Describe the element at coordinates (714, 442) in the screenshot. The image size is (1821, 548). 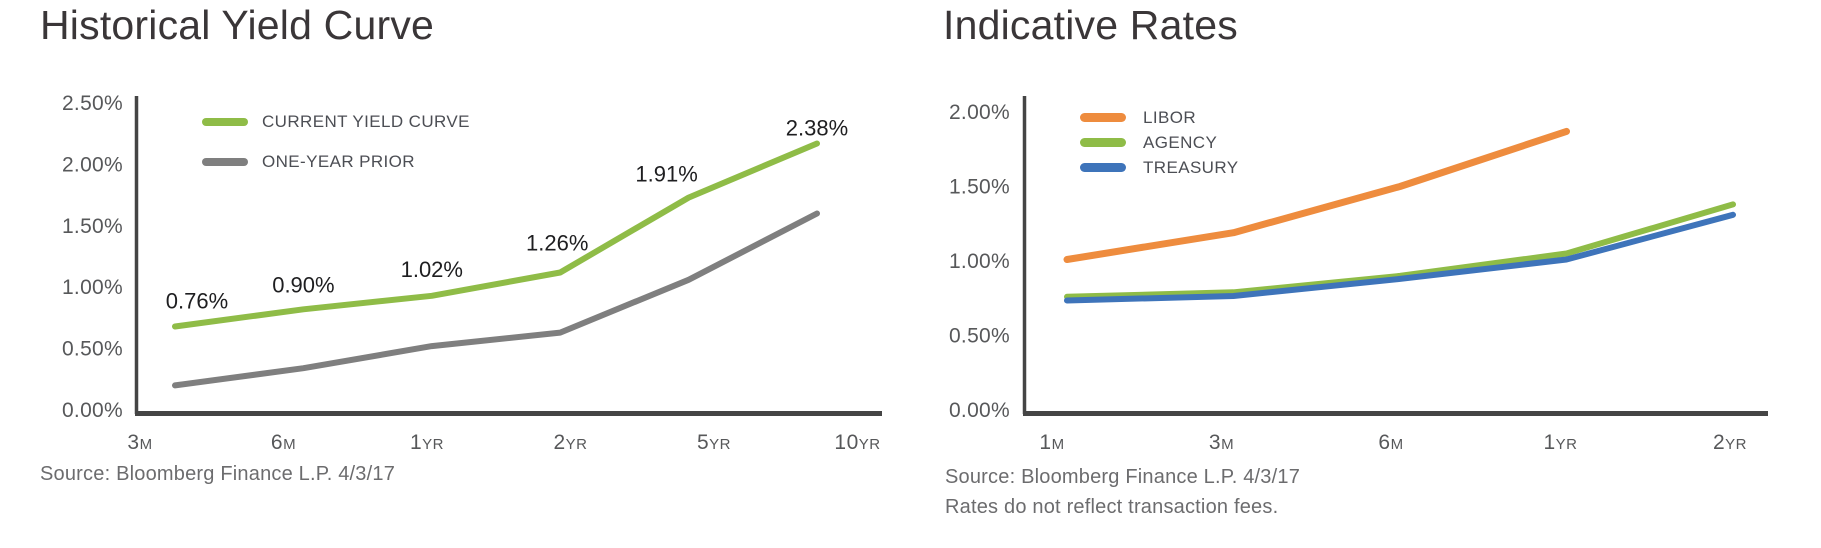
I see `x-tick-label: 5YR` at that location.